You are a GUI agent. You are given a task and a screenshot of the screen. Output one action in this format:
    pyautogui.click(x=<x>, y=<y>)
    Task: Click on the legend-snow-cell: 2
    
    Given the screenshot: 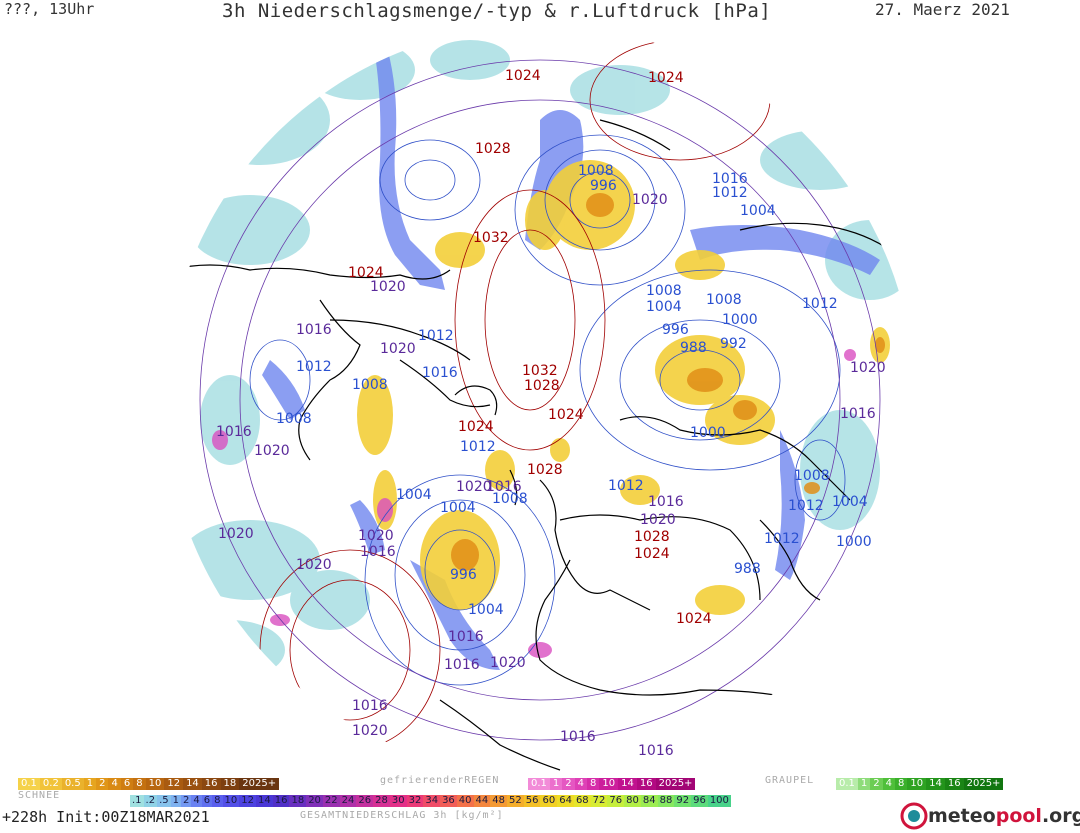 What is the action you would take?
    pyautogui.click(x=102, y=784)
    